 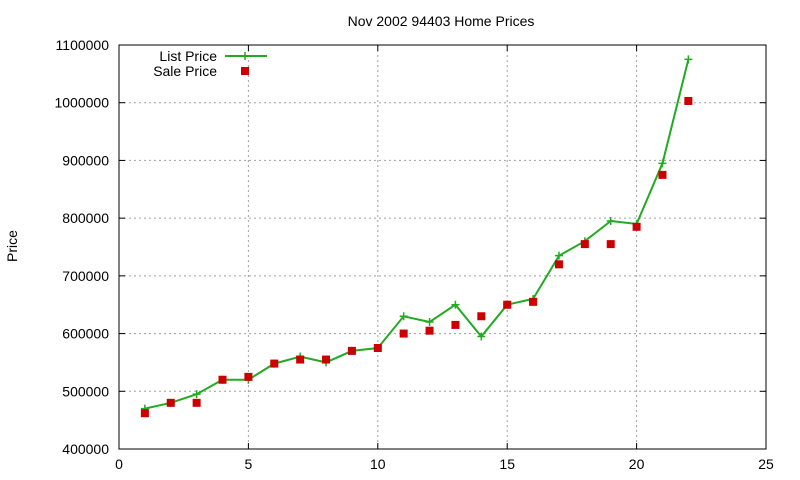 I want to click on y-tick-label: 1000000, so click(x=81, y=103).